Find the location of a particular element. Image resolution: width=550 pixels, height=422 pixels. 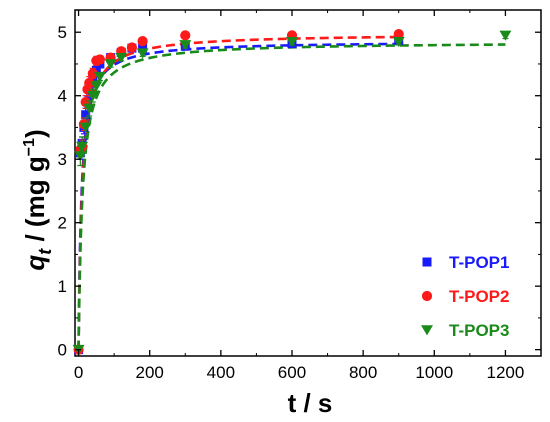

legend-marker-t-pop2 is located at coordinates (427, 296).